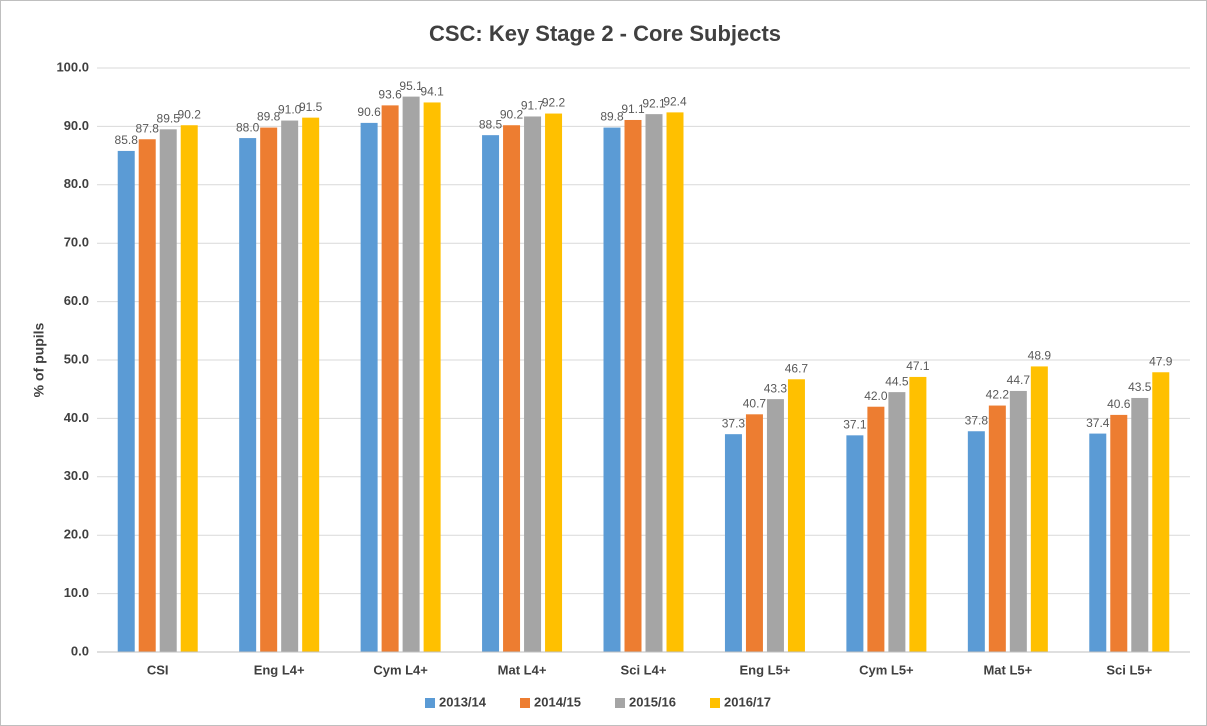  What do you see at coordinates (755, 403) in the screenshot?
I see `data-label: 40.7` at bounding box center [755, 403].